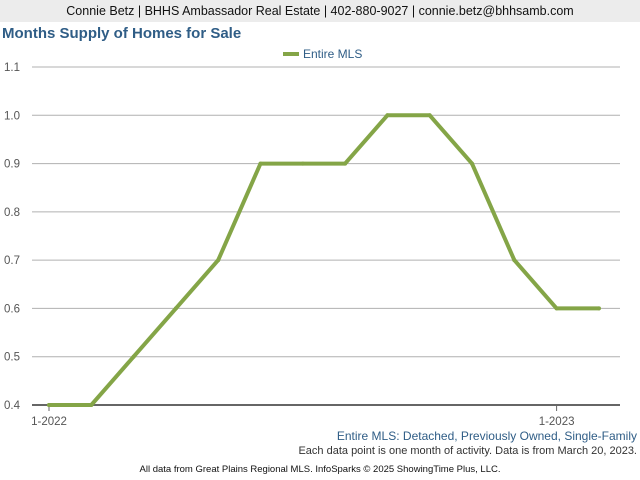 This screenshot has width=640, height=480. Describe the element at coordinates (12, 165) in the screenshot. I see `y-tick-label: 0.9` at that location.